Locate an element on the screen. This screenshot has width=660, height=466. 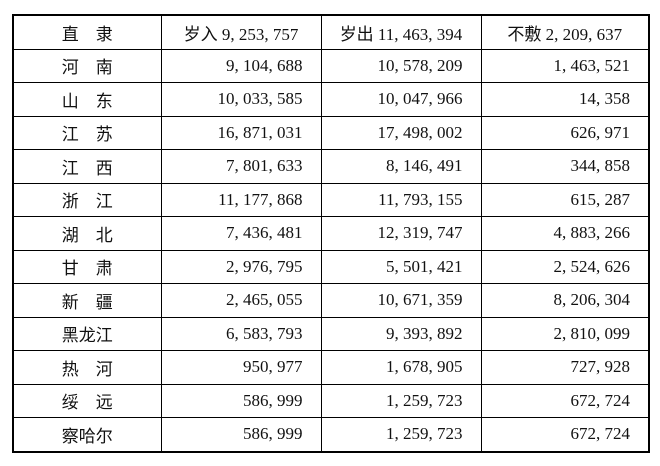
table-row: 热 河 950, 977 1, 678, 905 727, 928 is located at coordinates (331, 367).